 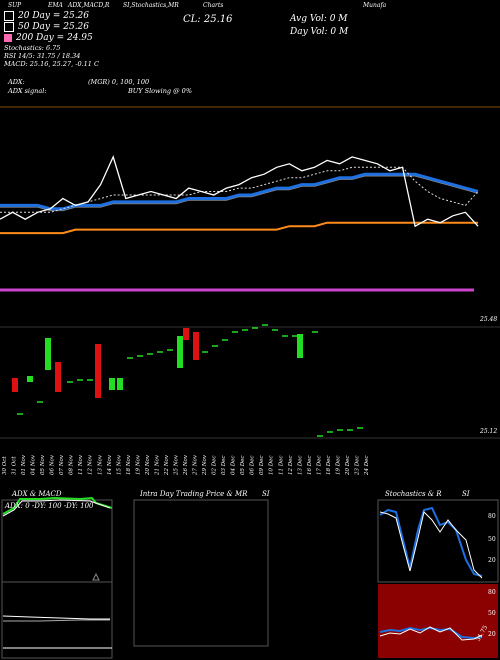 I want to click on rsi-white-line, so click(x=431, y=633).